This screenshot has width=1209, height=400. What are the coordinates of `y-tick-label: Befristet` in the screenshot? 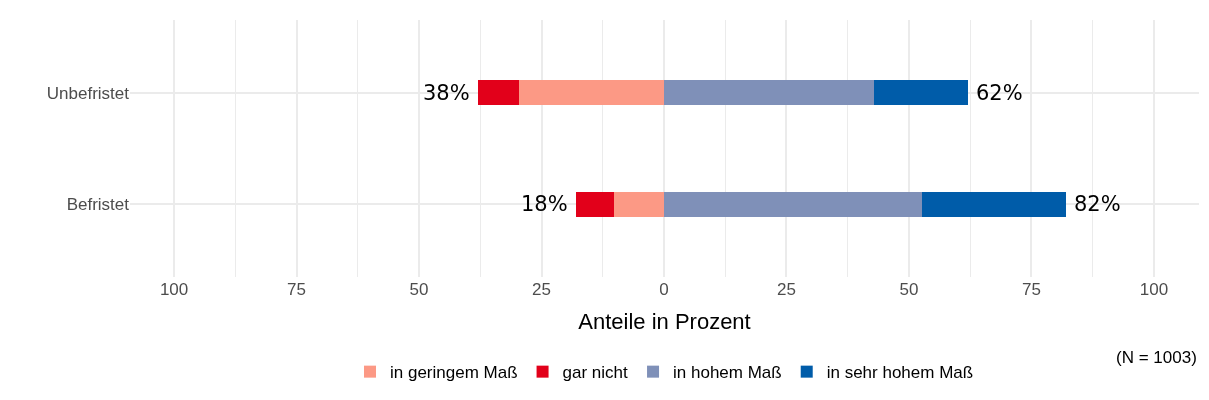 It's located at (98, 205).